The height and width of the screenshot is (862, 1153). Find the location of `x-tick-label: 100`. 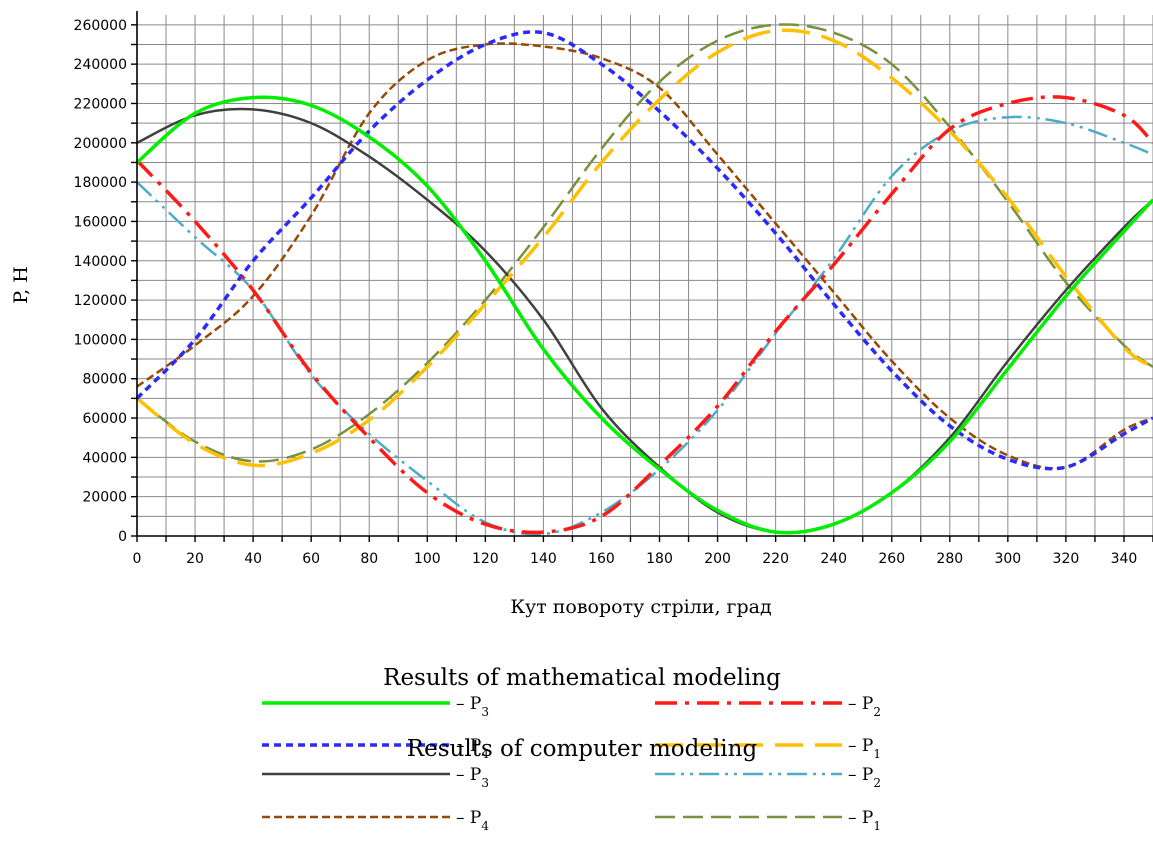

x-tick-label: 100 is located at coordinates (427, 559).